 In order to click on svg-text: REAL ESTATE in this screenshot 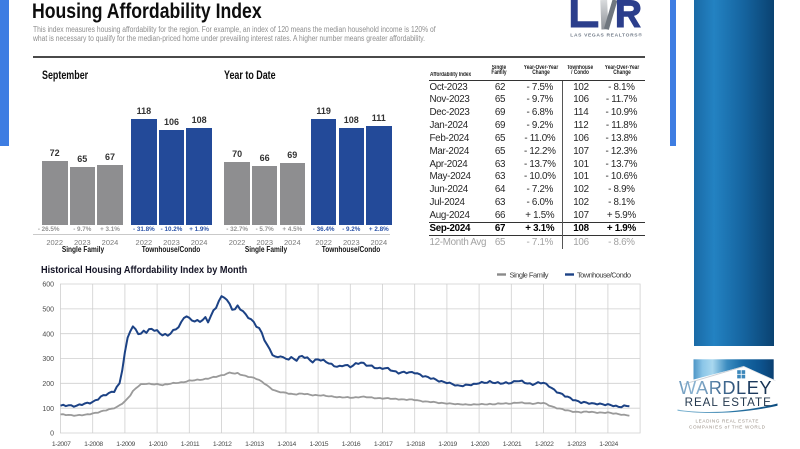, I will do `click(728, 402)`.